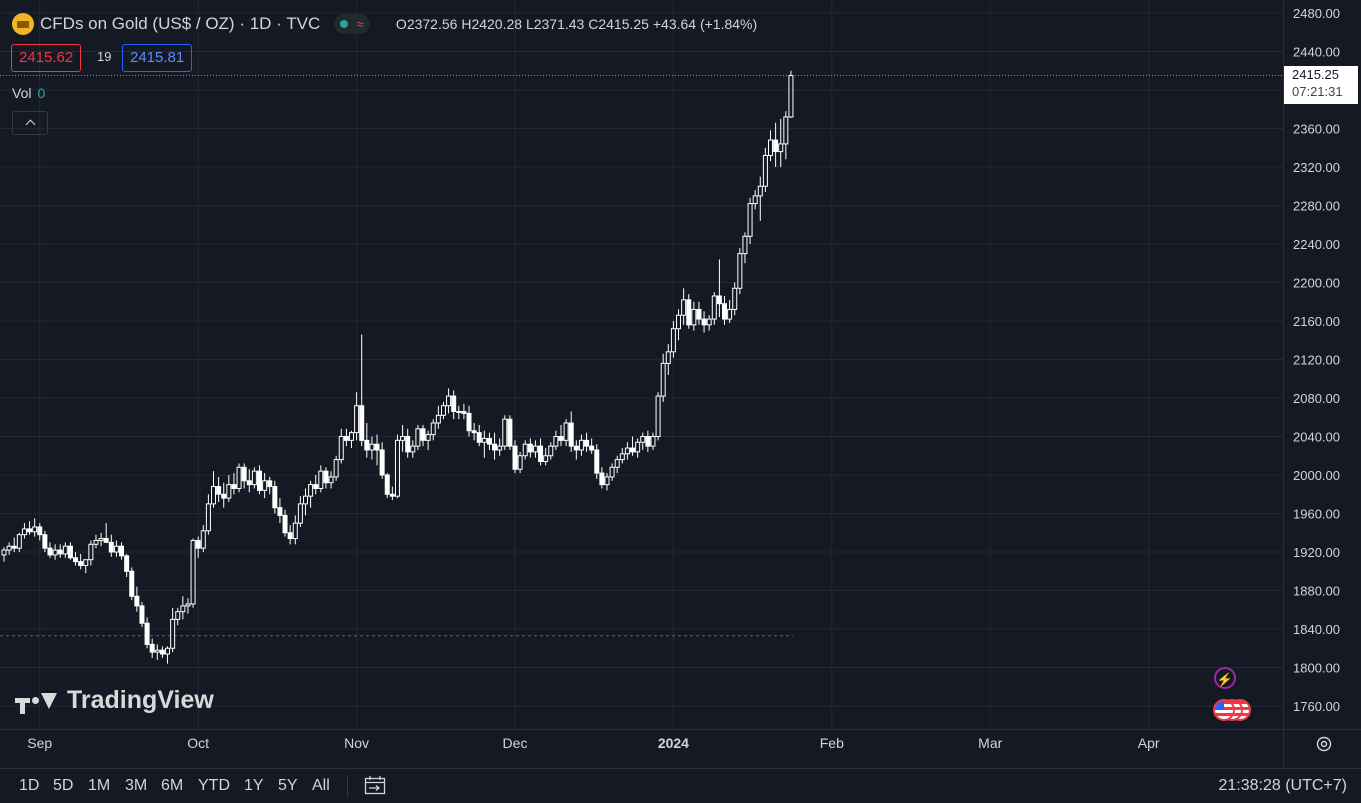 This screenshot has height=803, width=1361. I want to click on chevron-up-icon, so click(30, 124).